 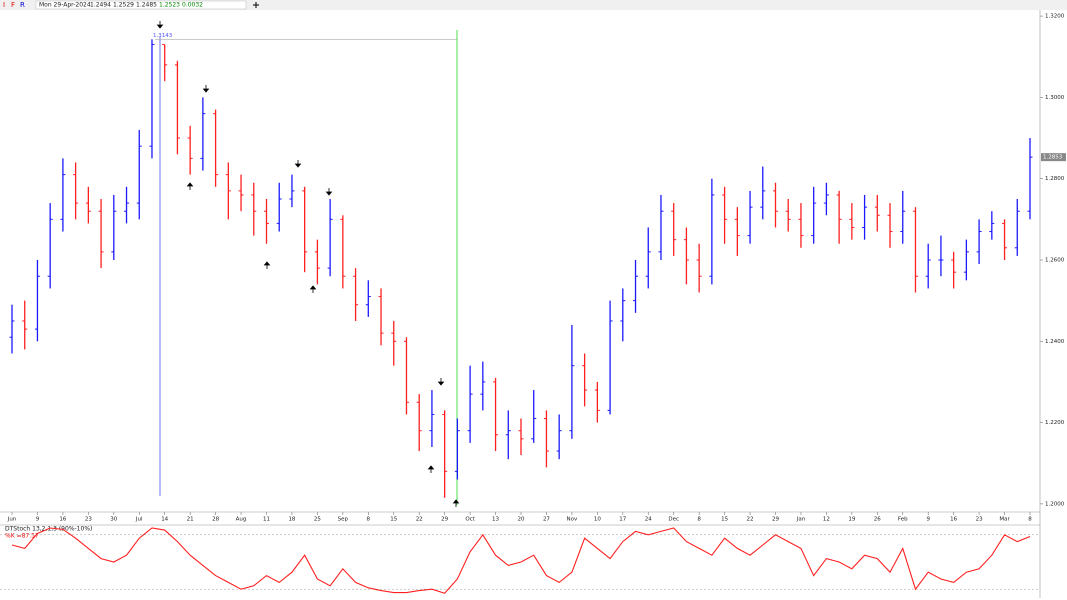 What do you see at coordinates (1055, 179) in the screenshot?
I see `y-tick-label: 1.2800` at bounding box center [1055, 179].